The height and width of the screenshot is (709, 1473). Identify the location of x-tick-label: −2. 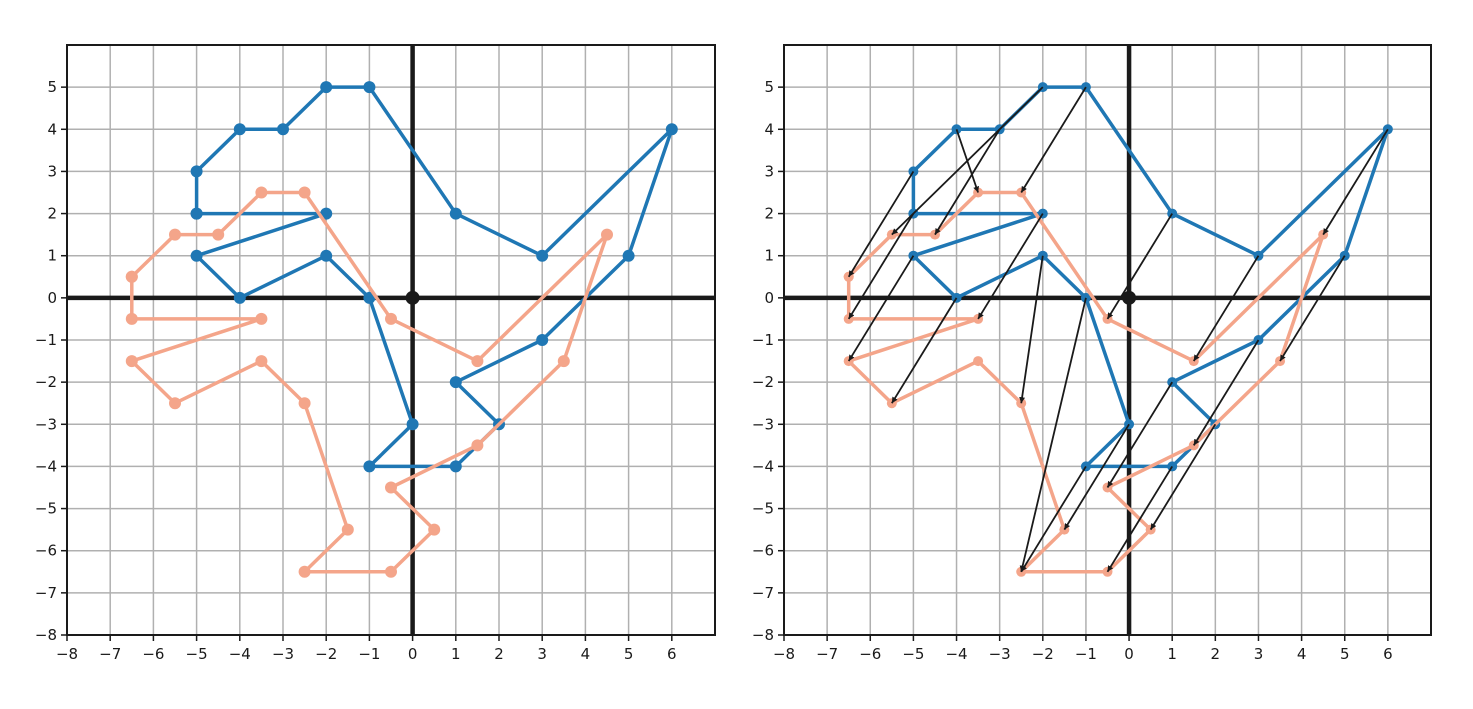
(1043, 654).